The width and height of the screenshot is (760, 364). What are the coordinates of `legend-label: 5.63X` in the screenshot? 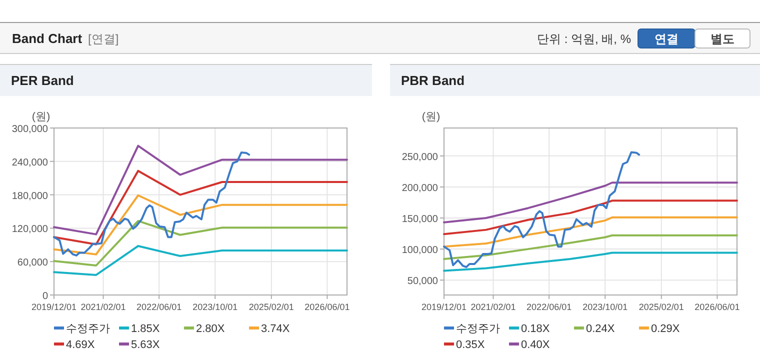 It's located at (145, 345).